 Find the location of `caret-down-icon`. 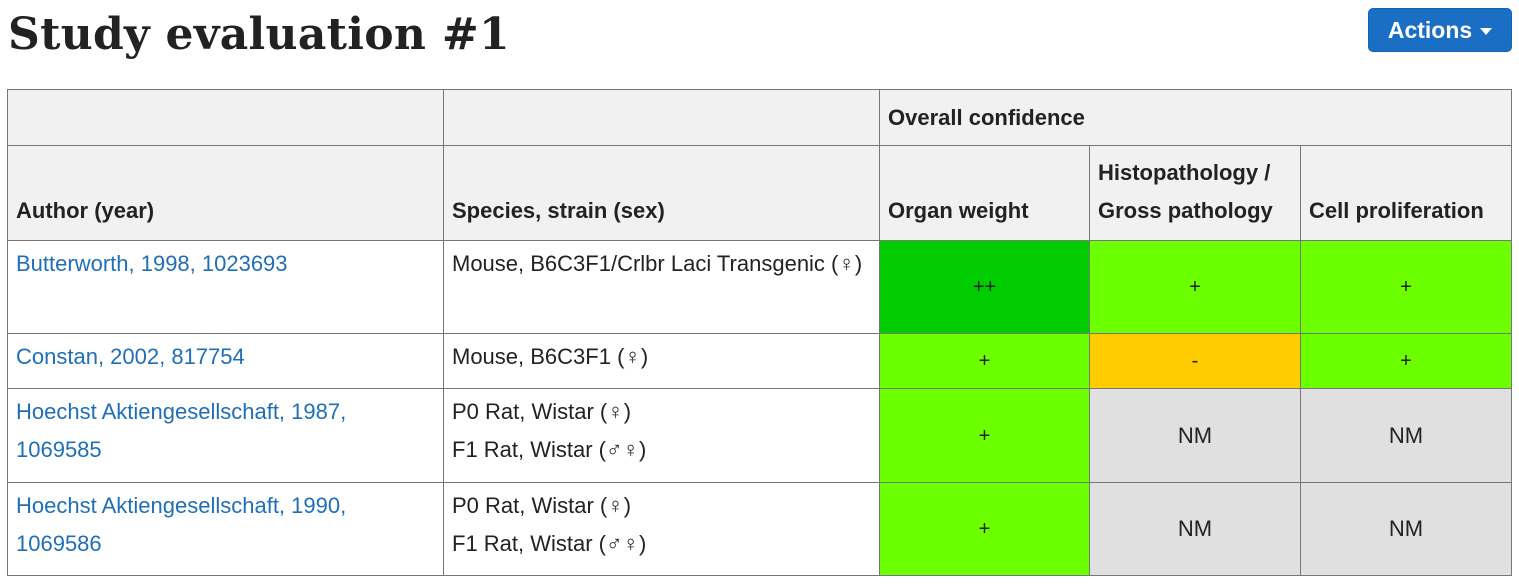

caret-down-icon is located at coordinates (1486, 31).